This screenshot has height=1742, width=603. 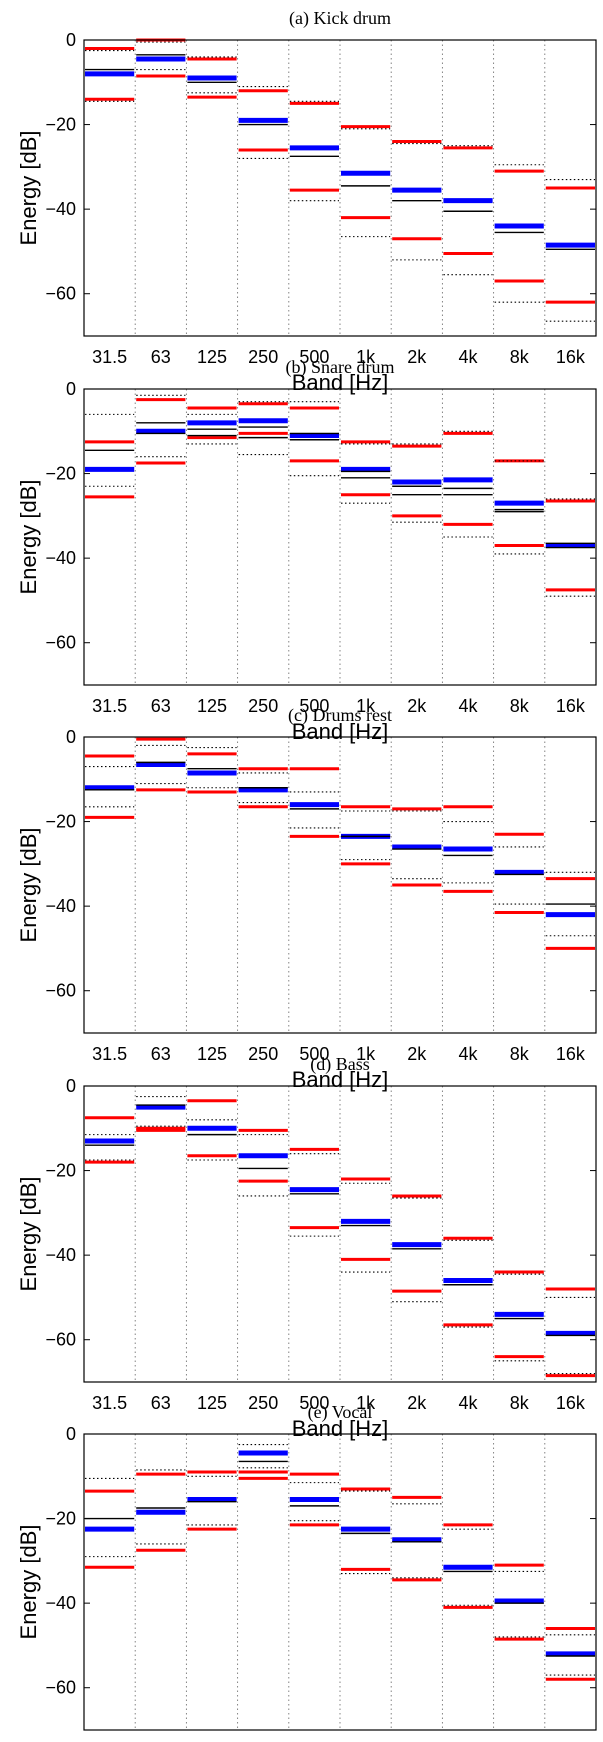 What do you see at coordinates (340, 1412) in the screenshot?
I see `chart-title: (e) Vocal` at bounding box center [340, 1412].